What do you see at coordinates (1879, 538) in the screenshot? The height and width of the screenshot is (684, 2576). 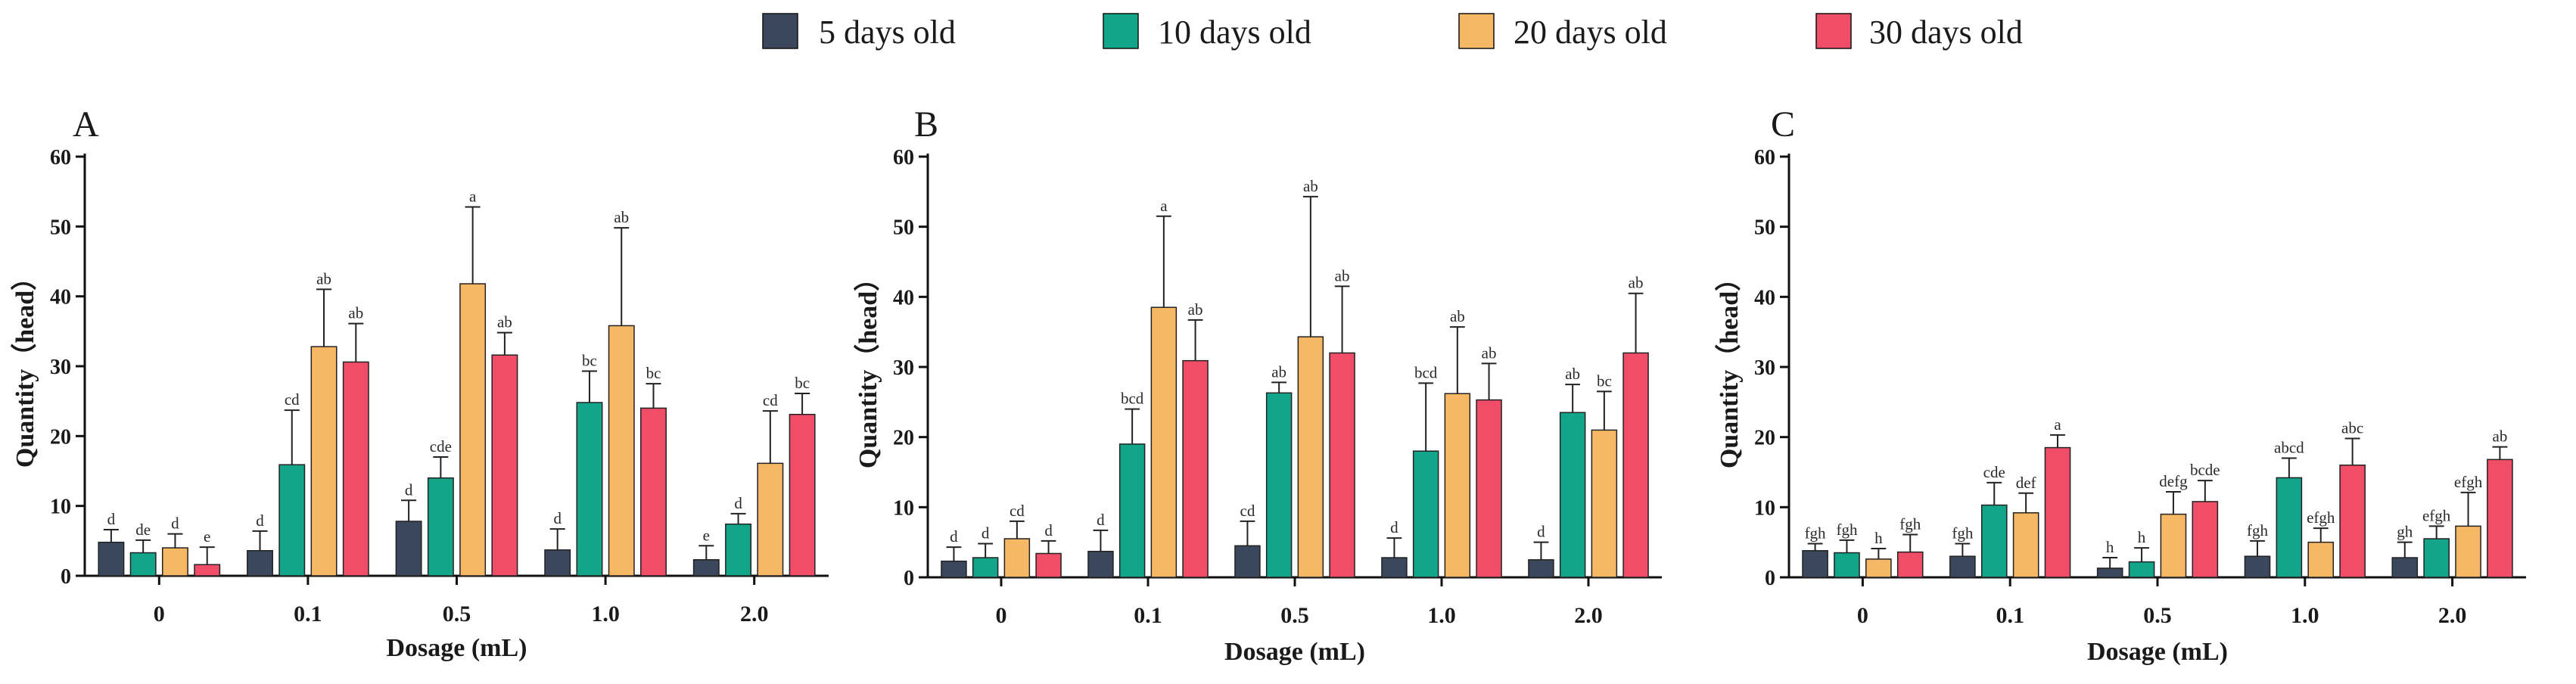 I see `significance-label: h` at bounding box center [1879, 538].